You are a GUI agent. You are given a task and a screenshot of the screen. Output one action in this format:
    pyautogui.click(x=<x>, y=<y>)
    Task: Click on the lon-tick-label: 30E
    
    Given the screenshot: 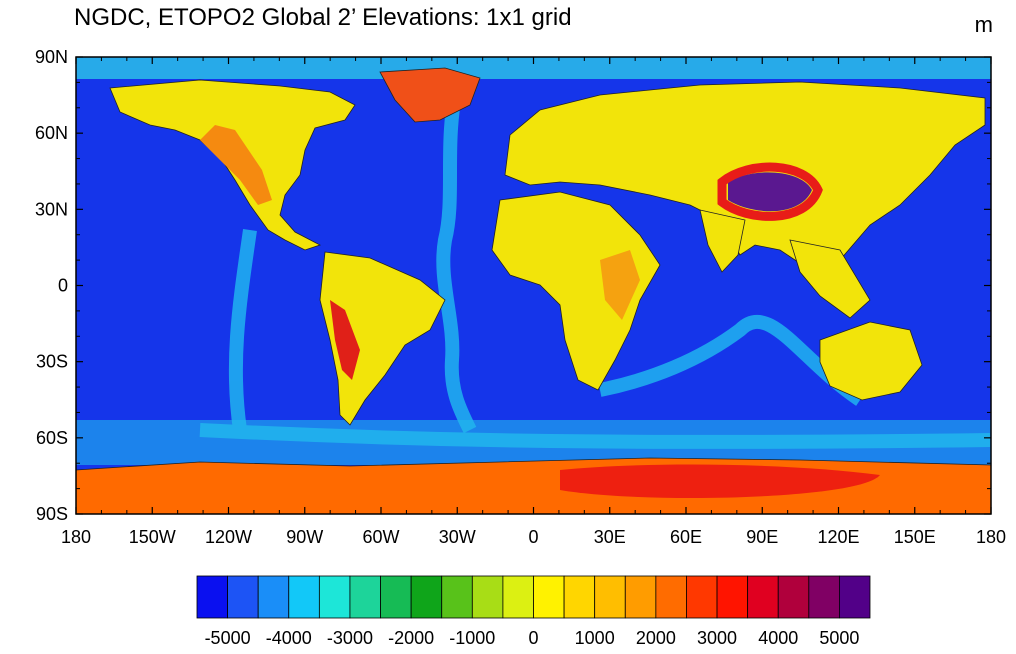 What is the action you would take?
    pyautogui.click(x=610, y=537)
    